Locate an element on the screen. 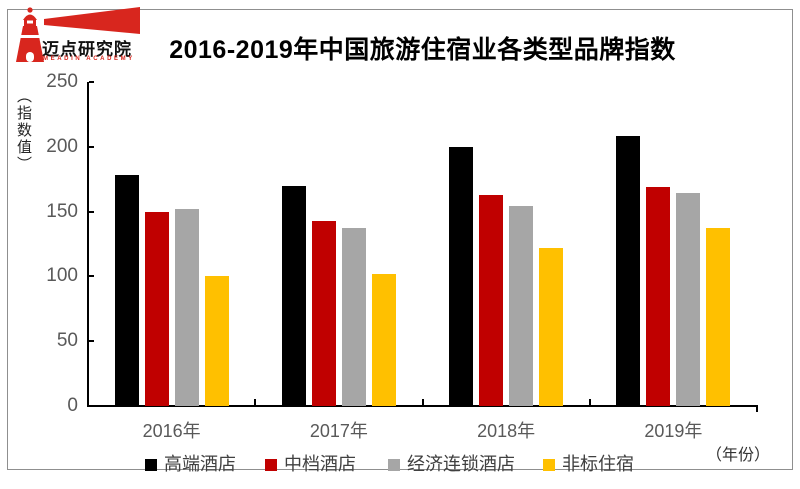 The height and width of the screenshot is (489, 800). bar-经济连锁酒店-2018年 is located at coordinates (521, 306).